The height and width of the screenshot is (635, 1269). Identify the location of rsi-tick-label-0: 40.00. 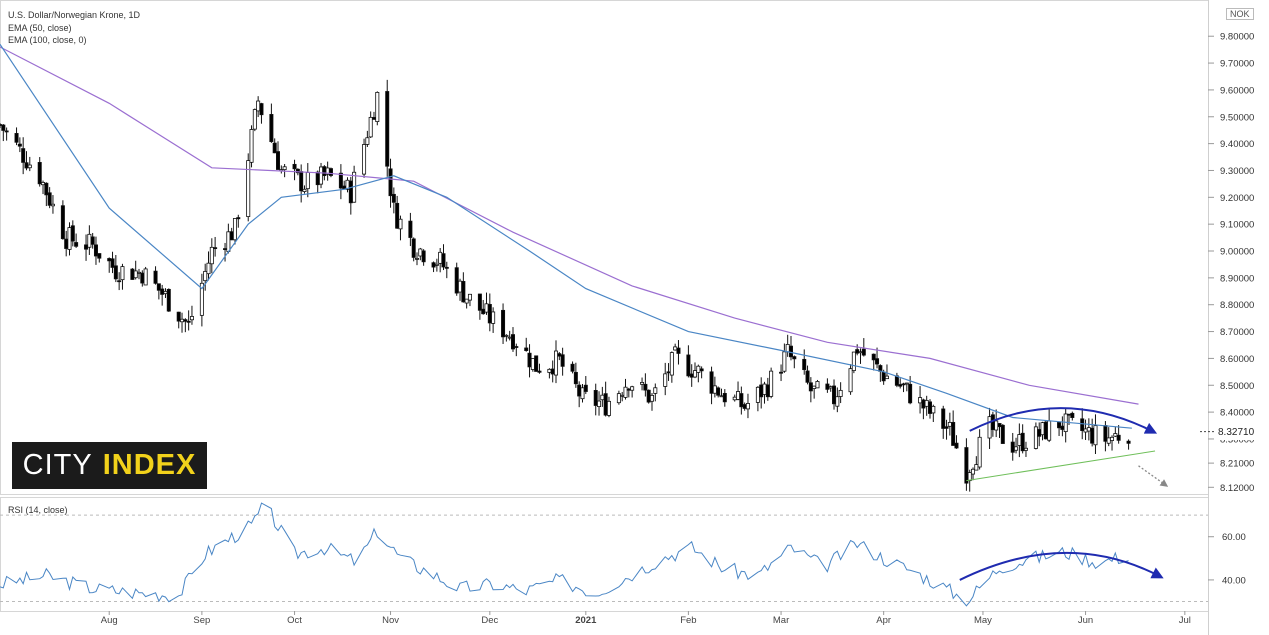
(1234, 580).